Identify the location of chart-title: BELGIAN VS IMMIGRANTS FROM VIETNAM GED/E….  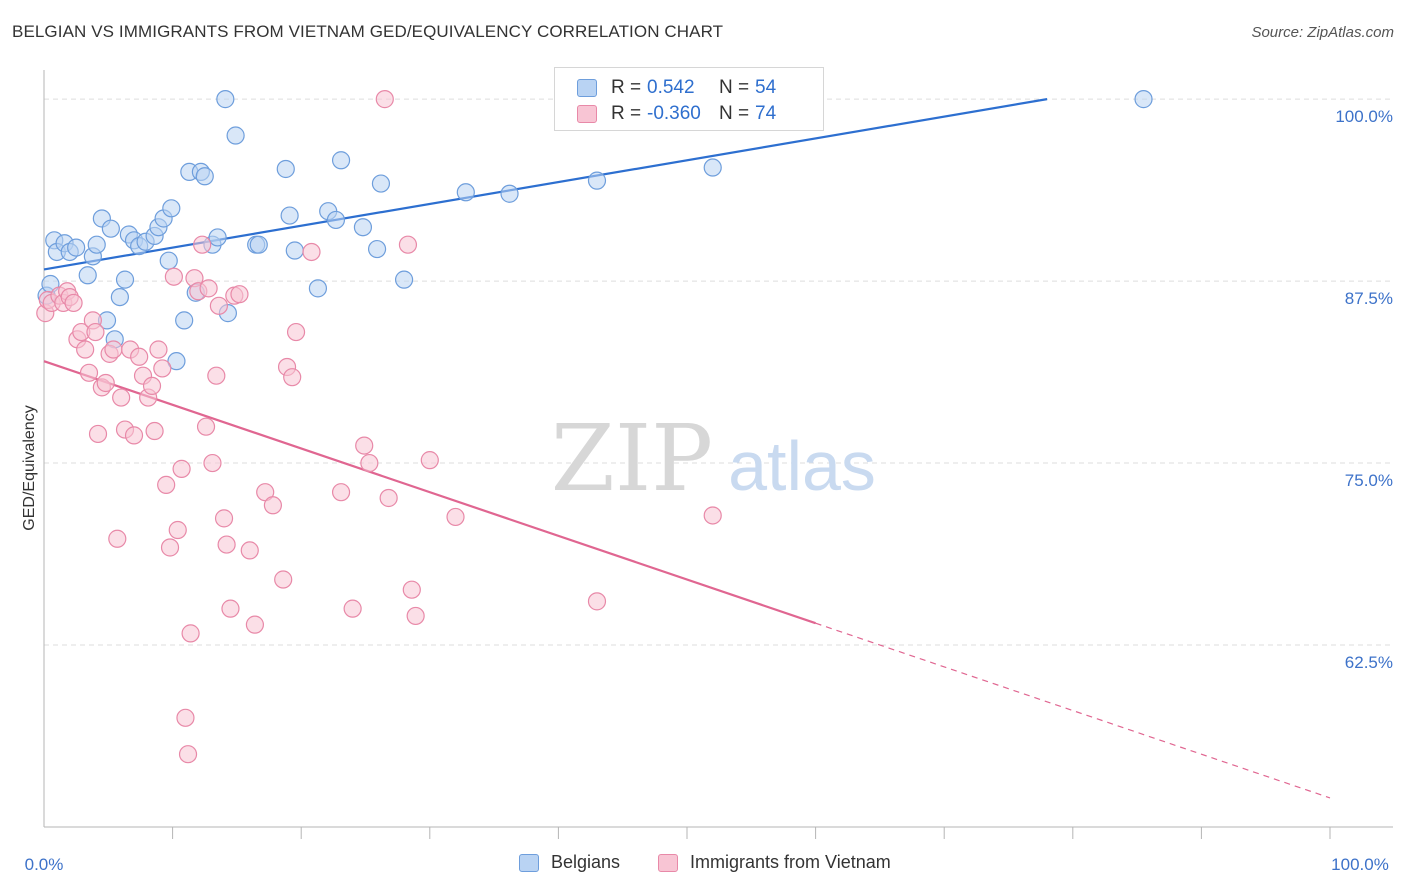
(368, 31).